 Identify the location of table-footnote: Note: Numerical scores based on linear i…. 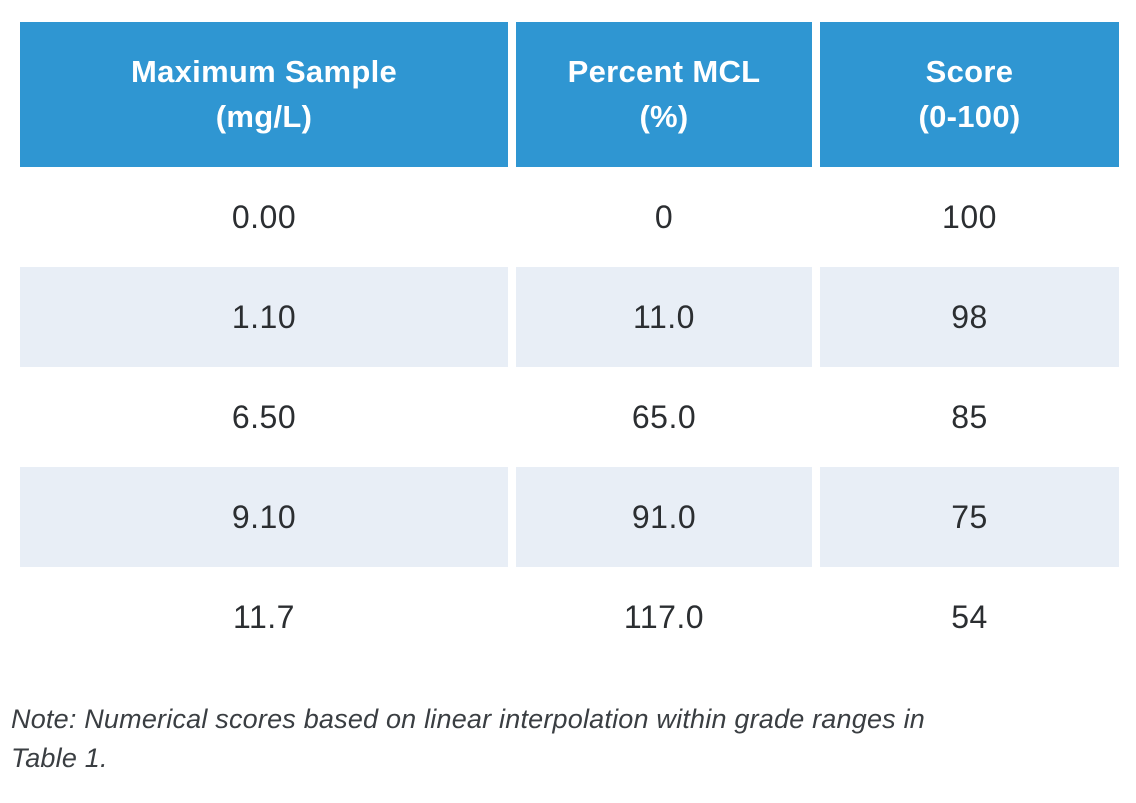
(566, 739).